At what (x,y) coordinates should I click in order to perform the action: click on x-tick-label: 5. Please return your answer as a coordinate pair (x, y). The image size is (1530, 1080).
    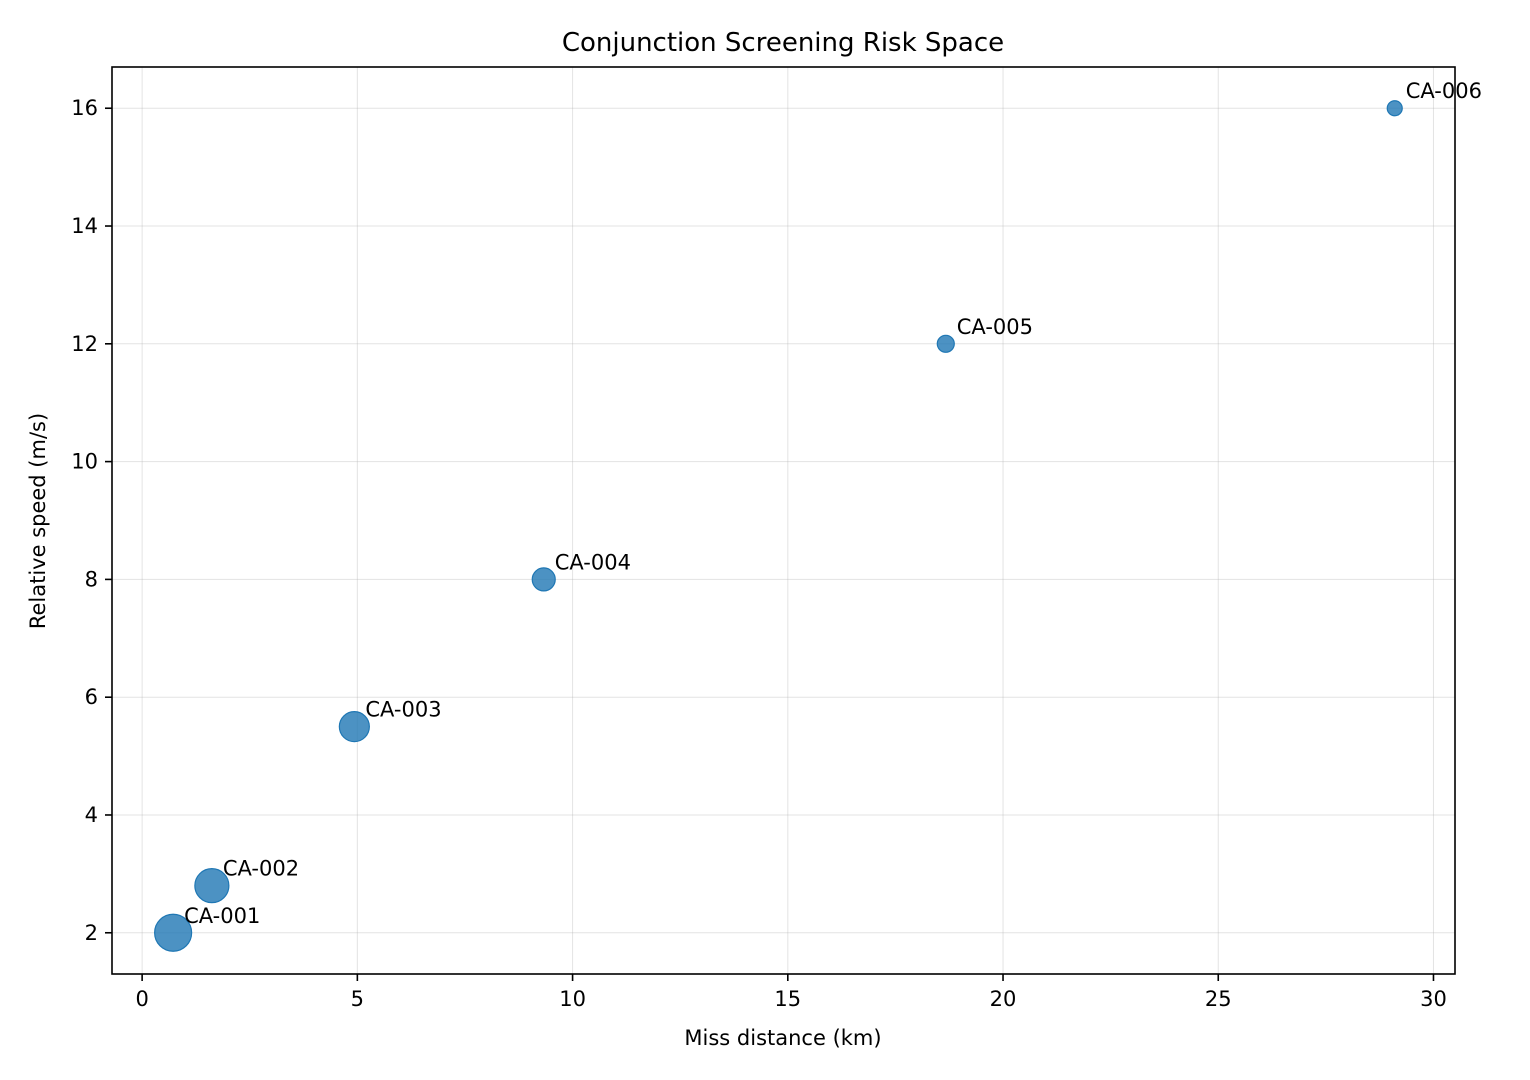
    Looking at the image, I should click on (357, 999).